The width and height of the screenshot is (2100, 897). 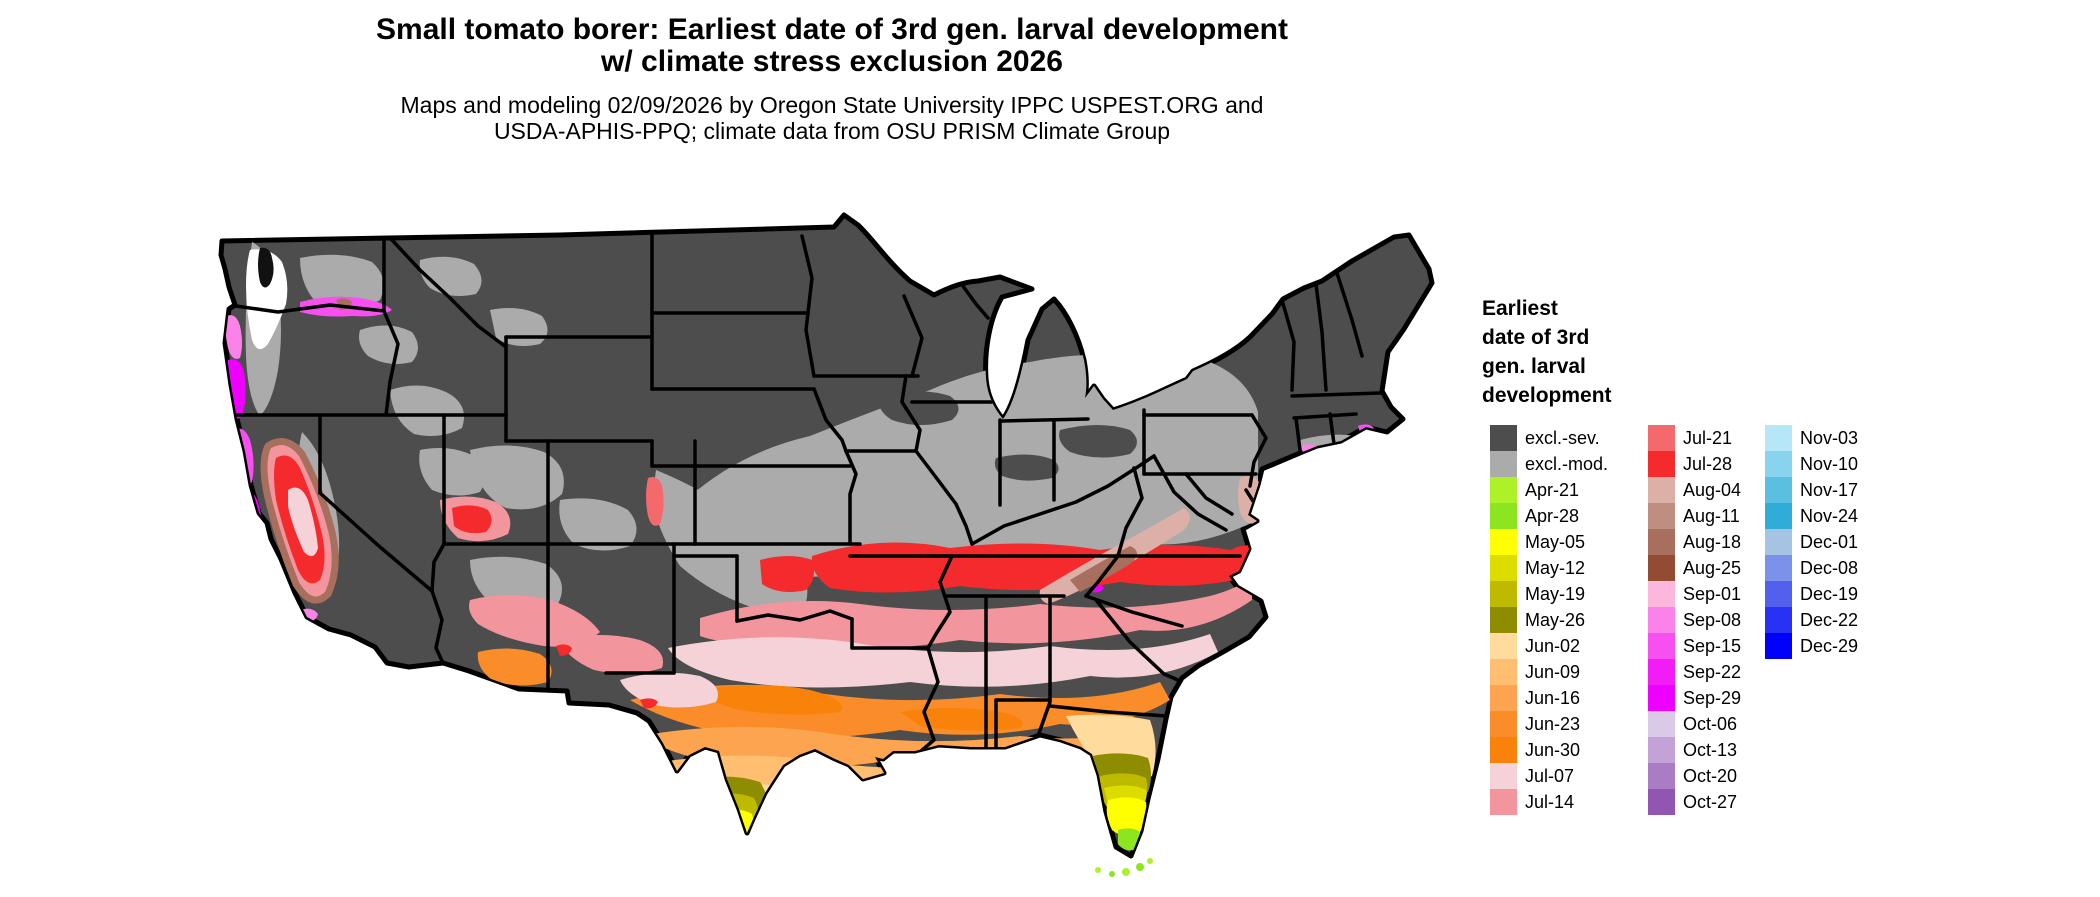 What do you see at coordinates (861, 708) in the screenshot?
I see `region-jun30-darkorange` at bounding box center [861, 708].